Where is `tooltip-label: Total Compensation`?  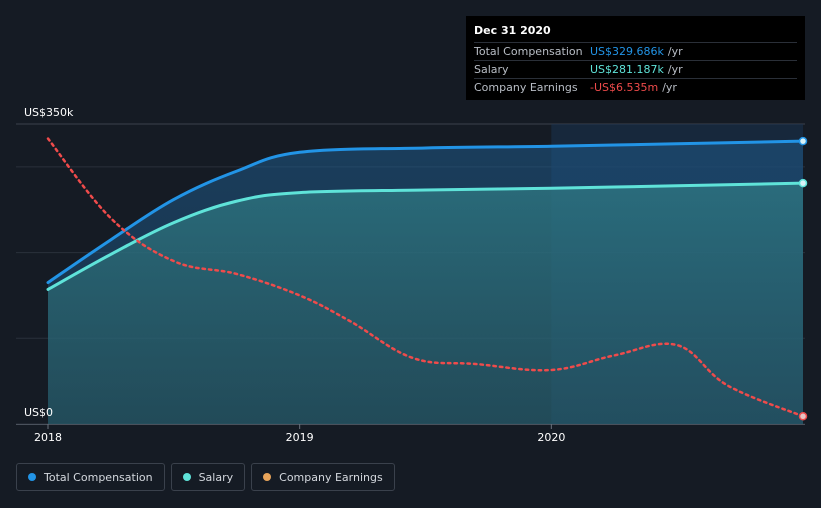
tooltip-label: Total Compensation is located at coordinates (528, 51).